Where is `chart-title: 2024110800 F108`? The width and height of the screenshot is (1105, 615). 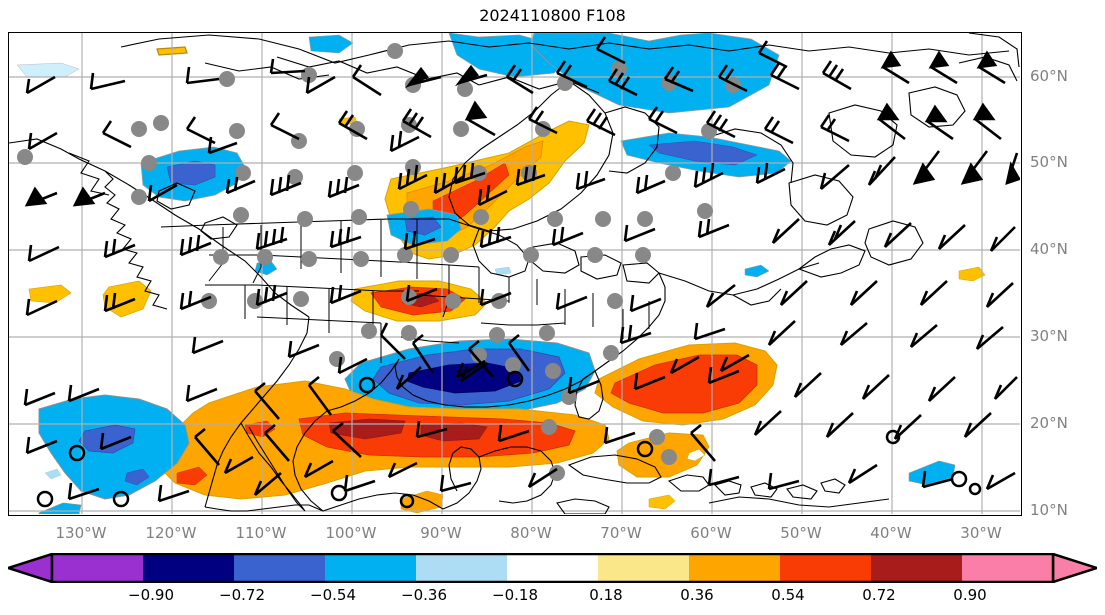 chart-title: 2024110800 F108 is located at coordinates (552, 15).